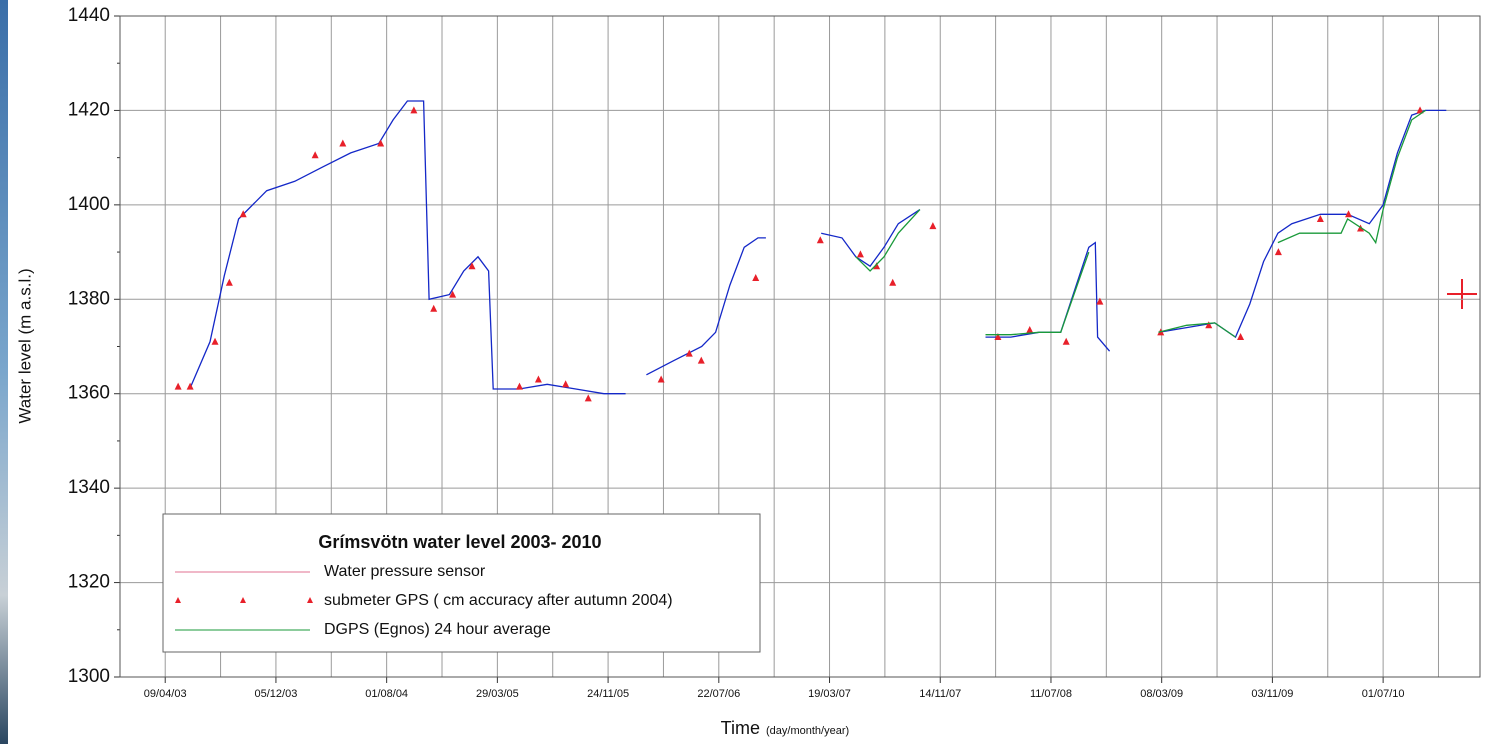 The height and width of the screenshot is (744, 1495). What do you see at coordinates (89, 298) in the screenshot?
I see `y-tick-label: 1380` at bounding box center [89, 298].